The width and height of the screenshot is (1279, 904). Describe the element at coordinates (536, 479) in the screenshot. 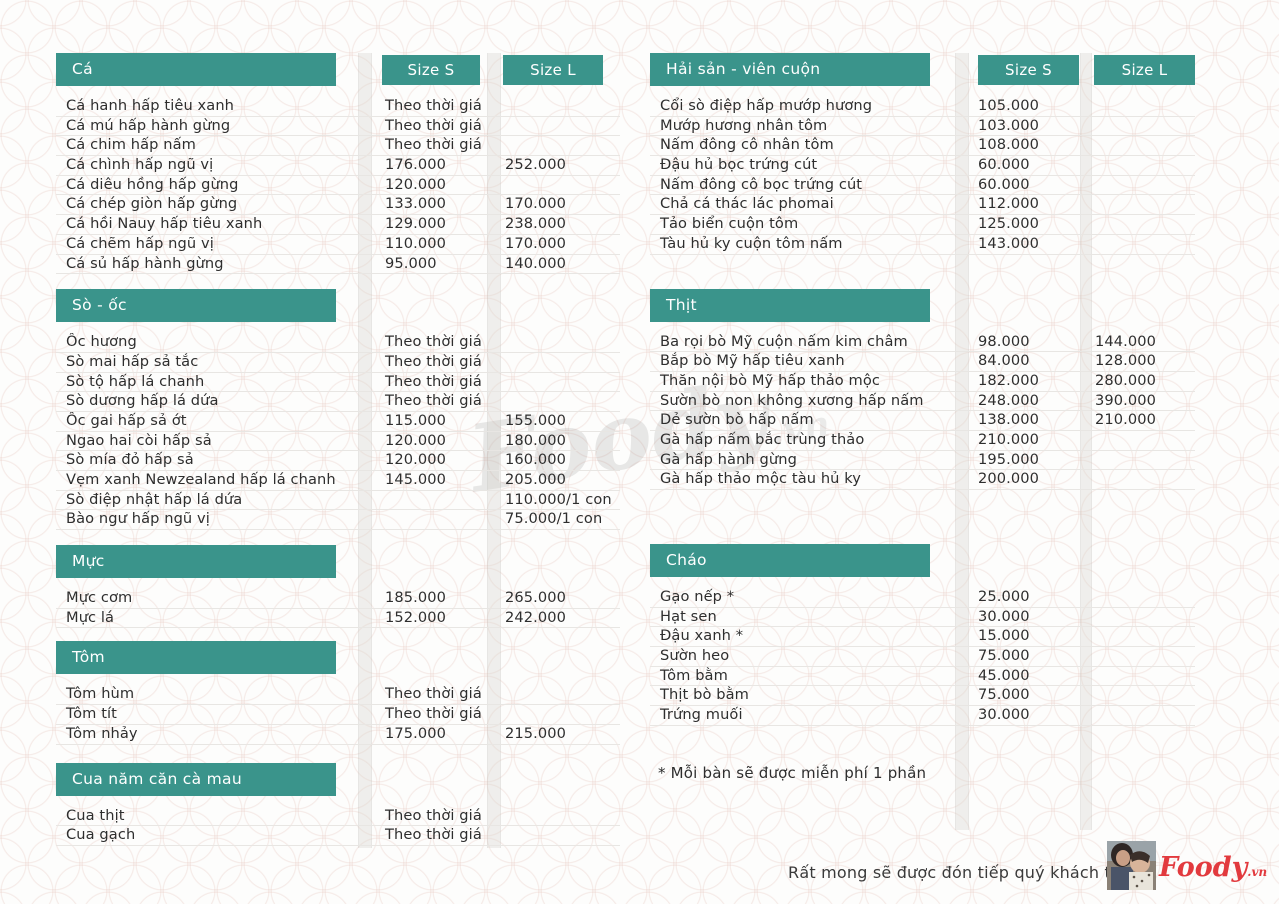

I see `price-size-l: 205.000` at that location.